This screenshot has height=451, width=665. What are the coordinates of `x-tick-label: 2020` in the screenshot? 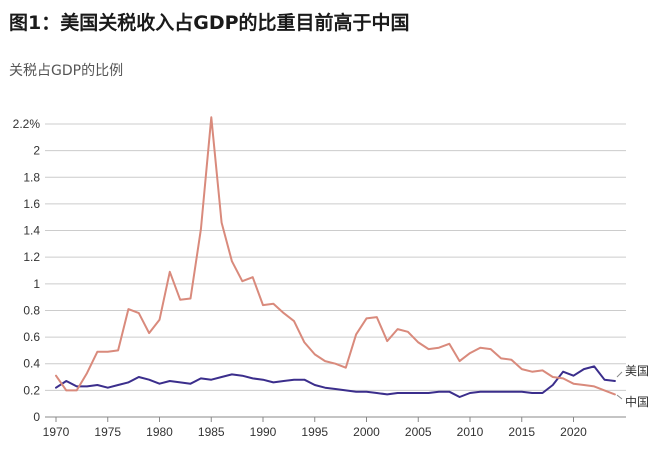 It's located at (573, 432).